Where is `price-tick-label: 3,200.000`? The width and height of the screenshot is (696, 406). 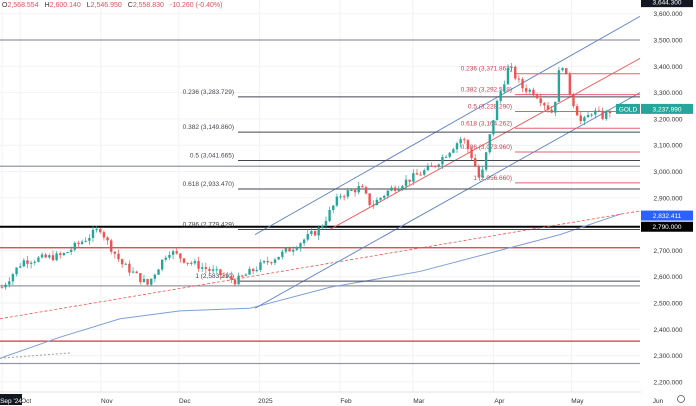
price-tick-label: 3,200.000 is located at coordinates (668, 119).